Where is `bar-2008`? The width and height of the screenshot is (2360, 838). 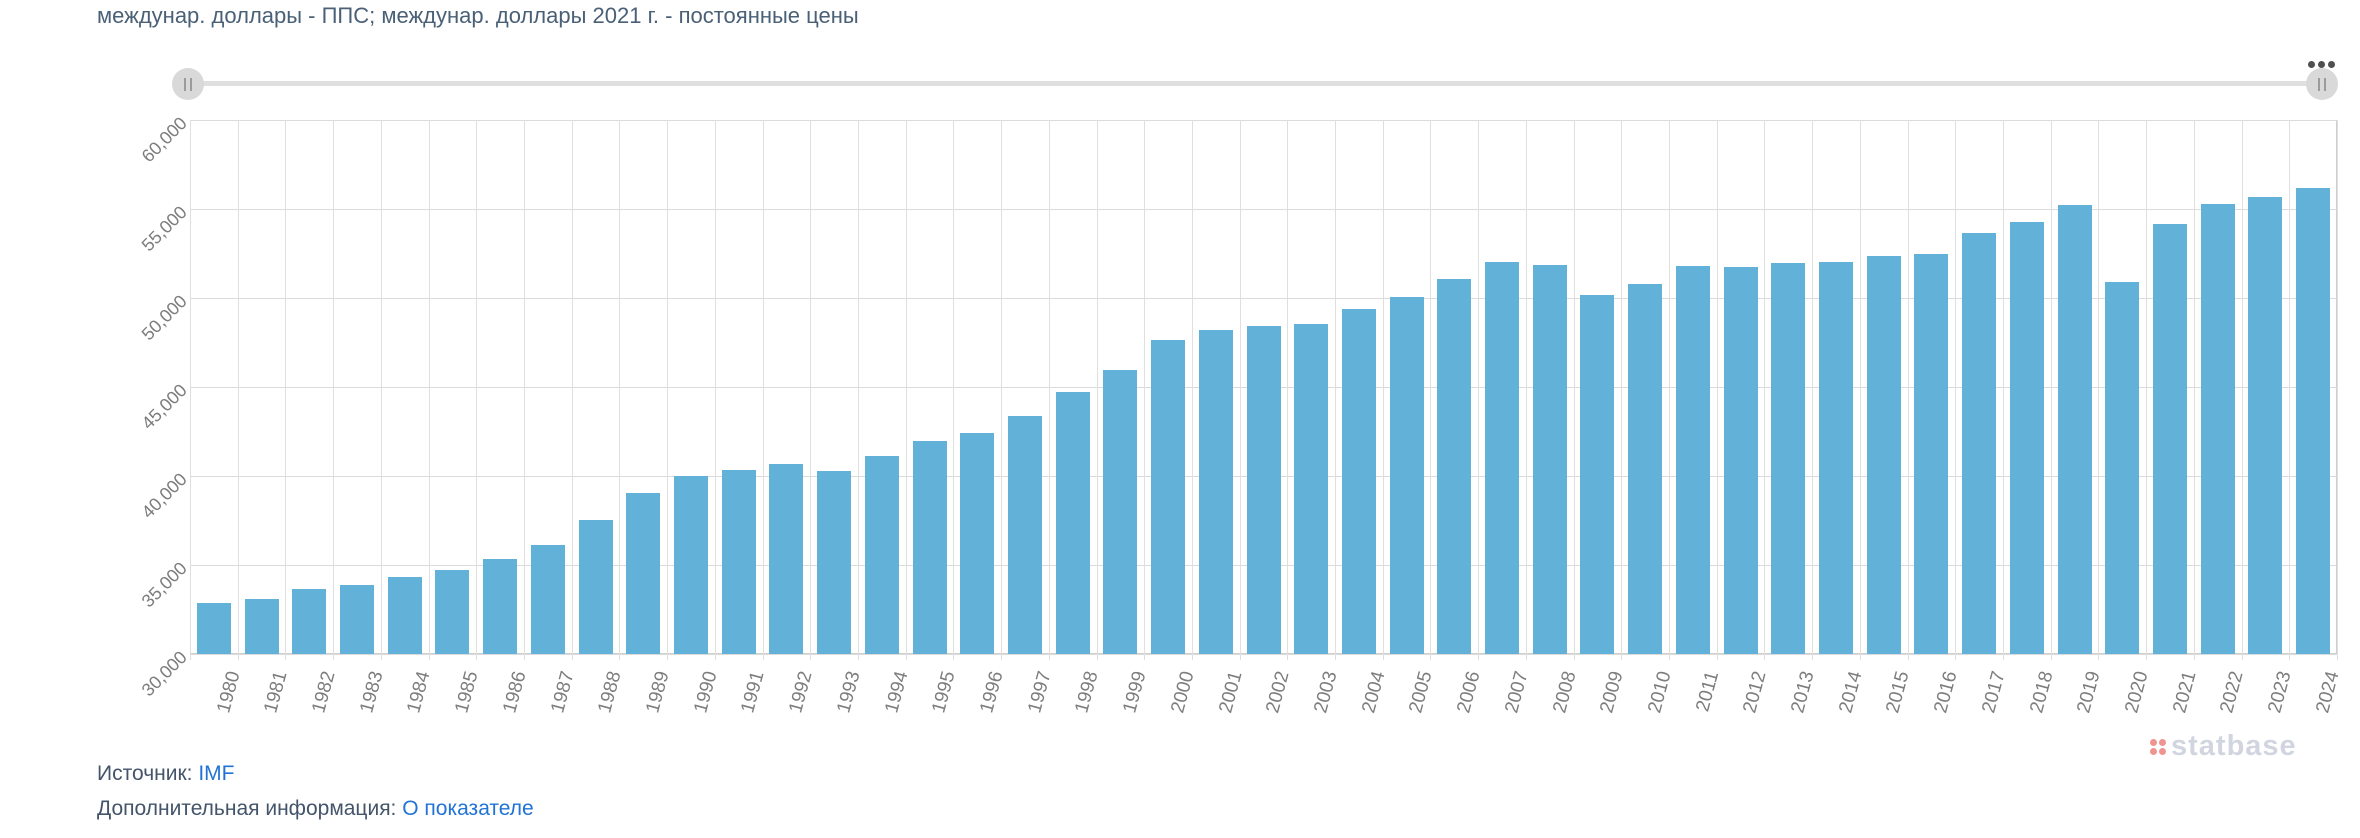
bar-2008 is located at coordinates (1549, 459).